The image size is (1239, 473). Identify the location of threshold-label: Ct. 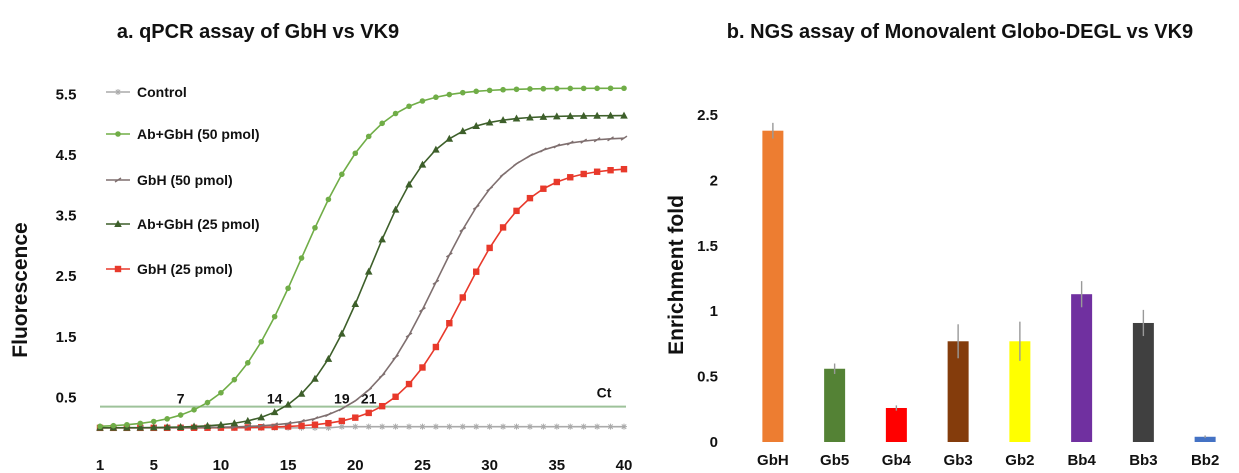
(604, 393).